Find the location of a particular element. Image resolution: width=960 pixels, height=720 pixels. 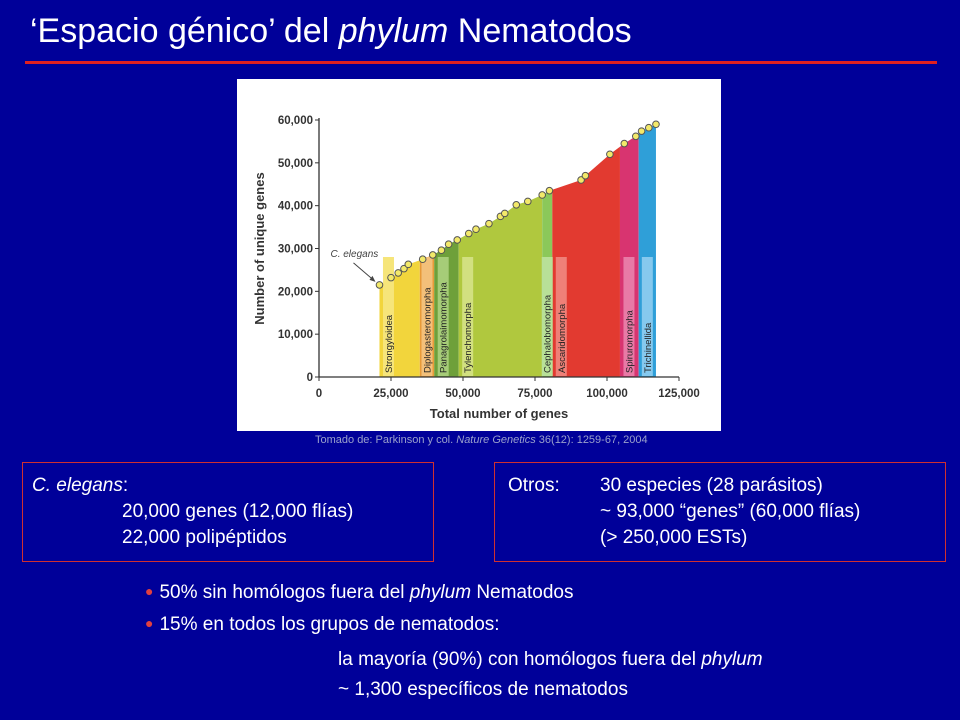

clade-label-diplogasteromorpha: Diplogasteromorpha is located at coordinates (428, 330).